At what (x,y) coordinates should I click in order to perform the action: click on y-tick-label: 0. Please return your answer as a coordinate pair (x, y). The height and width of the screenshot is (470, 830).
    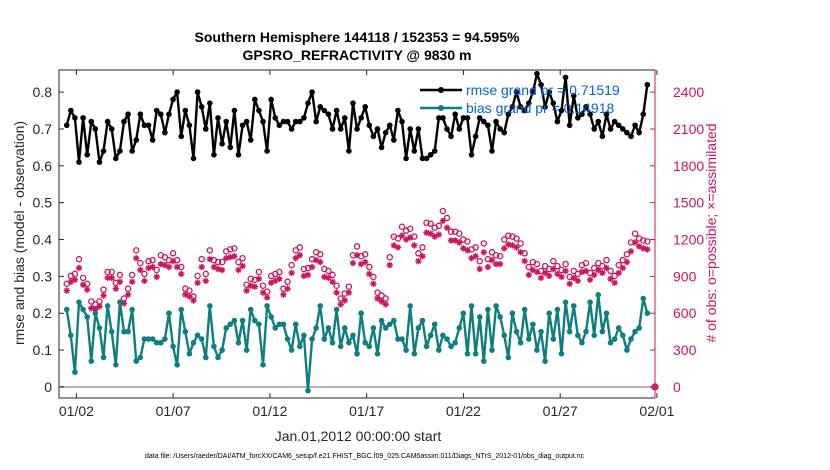
    Looking at the image, I should click on (48, 387).